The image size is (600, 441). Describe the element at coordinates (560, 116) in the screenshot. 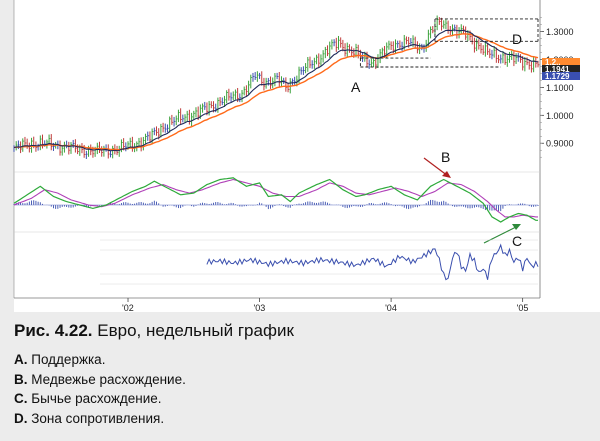

I see `y-tick-label: 1.0000` at that location.